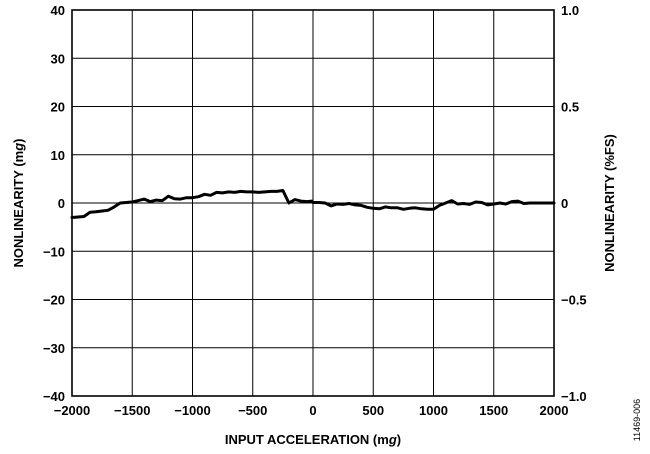 The image size is (650, 454). I want to click on y2-tick-label: 1.0, so click(570, 10).